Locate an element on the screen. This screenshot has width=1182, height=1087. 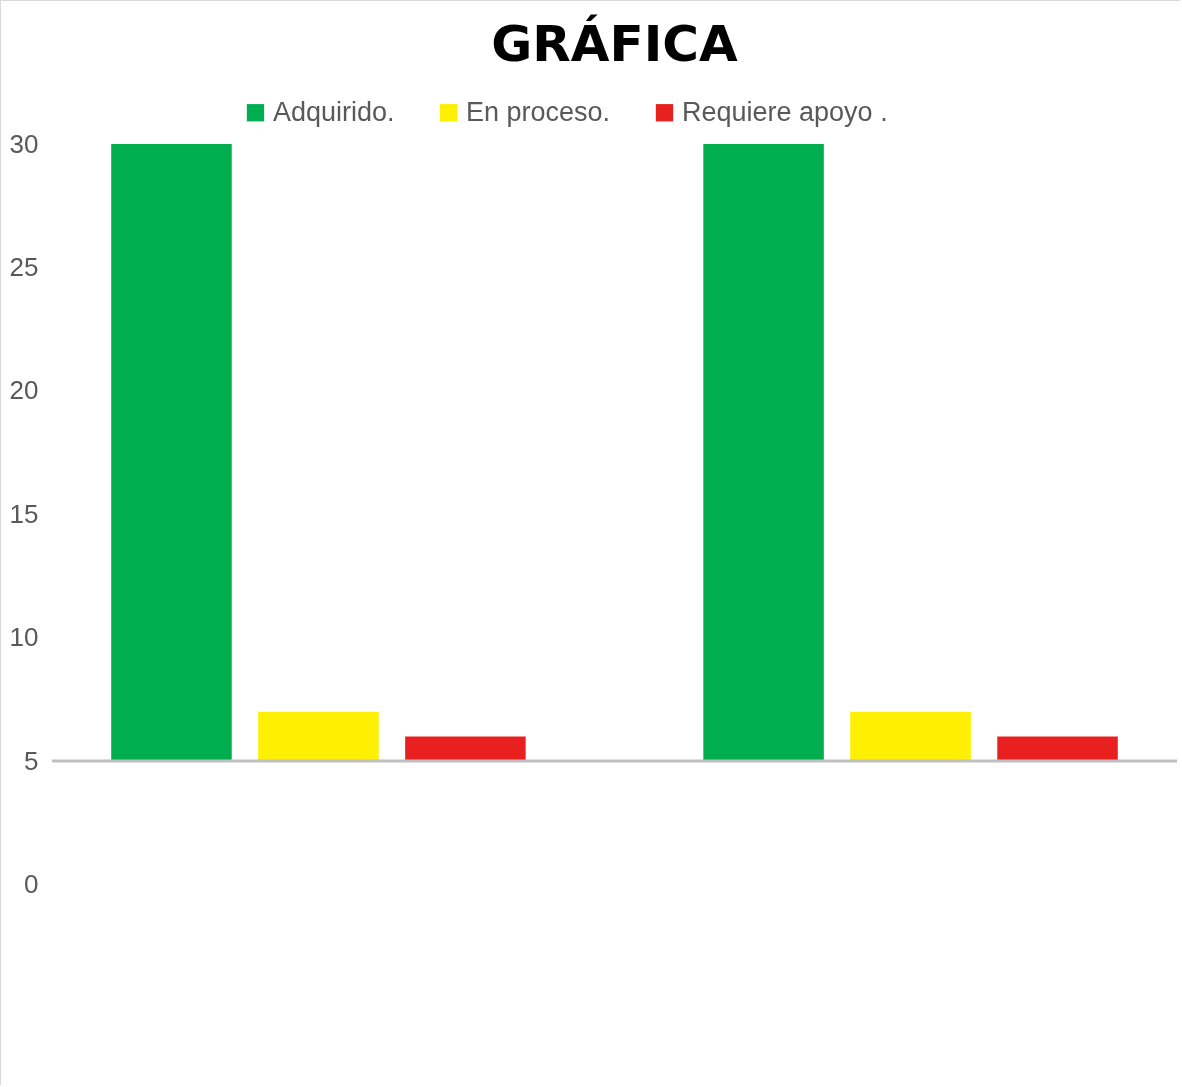
legend-label: En proceso. is located at coordinates (538, 111).